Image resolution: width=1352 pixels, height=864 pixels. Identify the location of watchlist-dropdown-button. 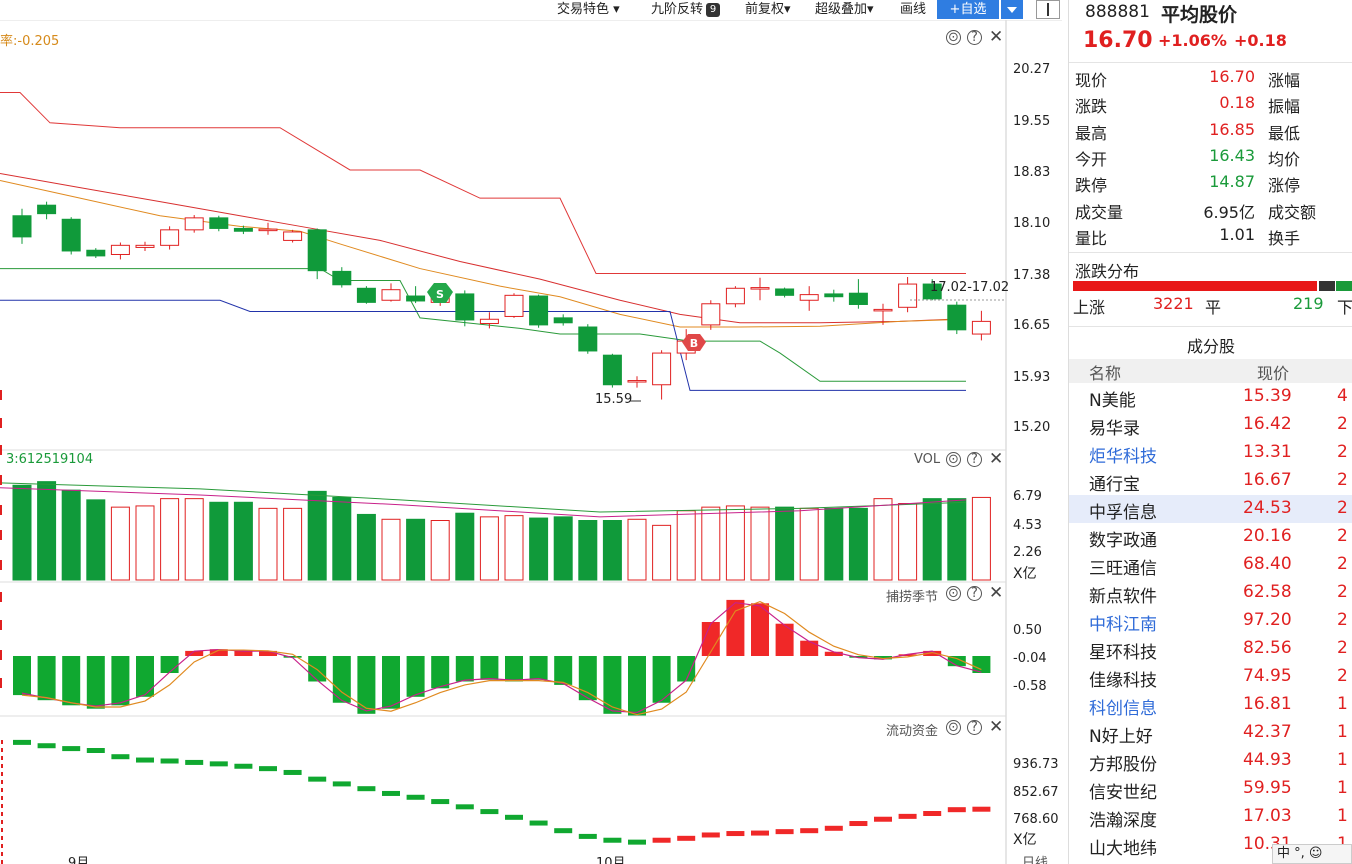
(1012, 9).